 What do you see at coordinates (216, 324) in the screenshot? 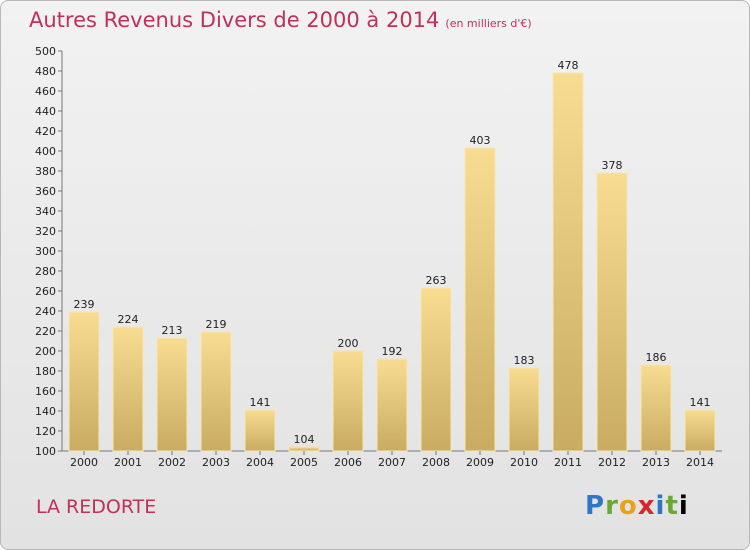
I see `data-label: 219` at bounding box center [216, 324].